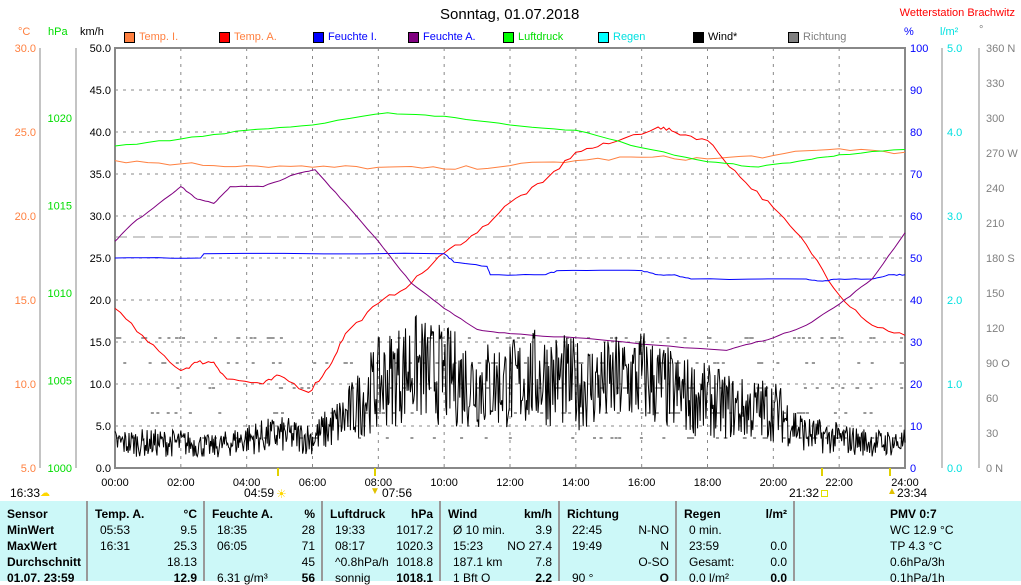  What do you see at coordinates (60, 382) in the screenshot?
I see `hpa-tick: 1005` at bounding box center [60, 382].